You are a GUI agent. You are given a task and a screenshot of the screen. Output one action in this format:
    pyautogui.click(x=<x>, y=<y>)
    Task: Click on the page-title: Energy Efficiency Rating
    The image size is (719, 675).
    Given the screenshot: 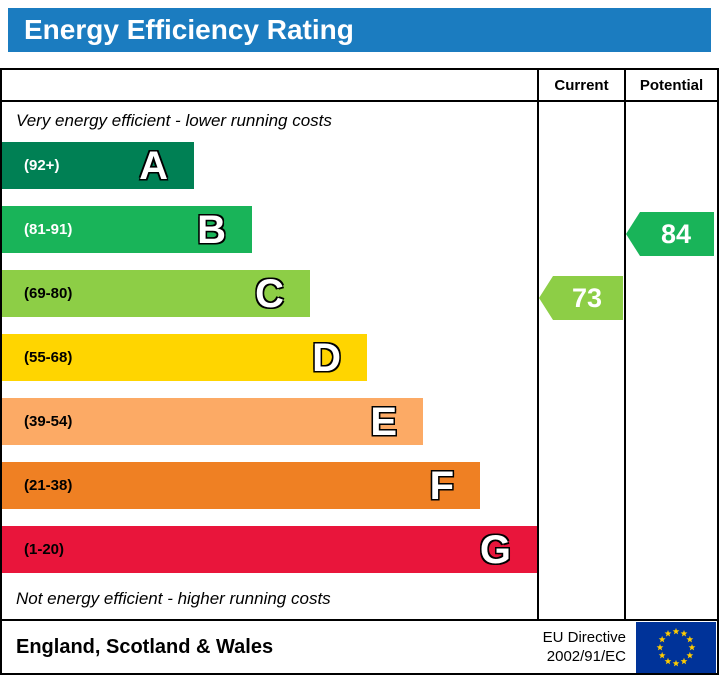 What is the action you would take?
    pyautogui.click(x=359, y=30)
    